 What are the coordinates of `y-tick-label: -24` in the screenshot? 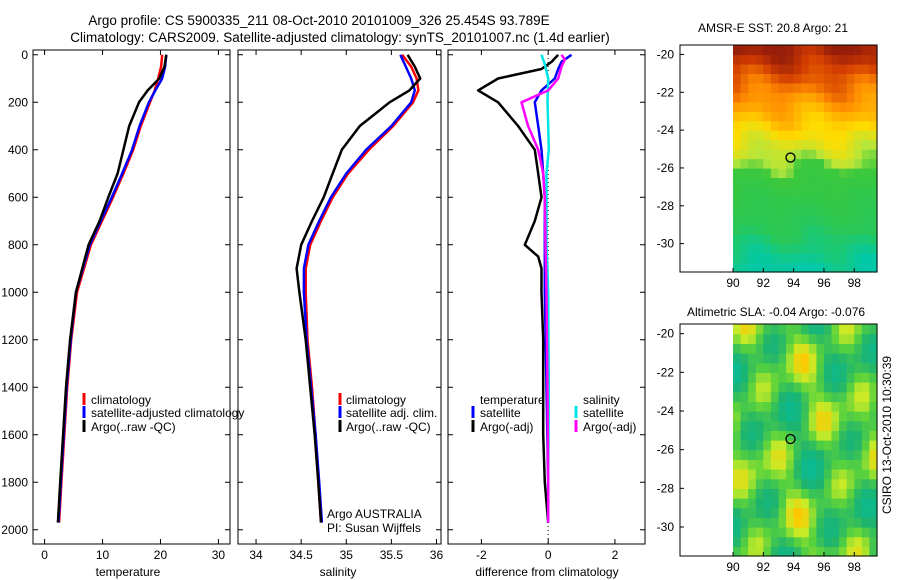 It's located at (666, 130).